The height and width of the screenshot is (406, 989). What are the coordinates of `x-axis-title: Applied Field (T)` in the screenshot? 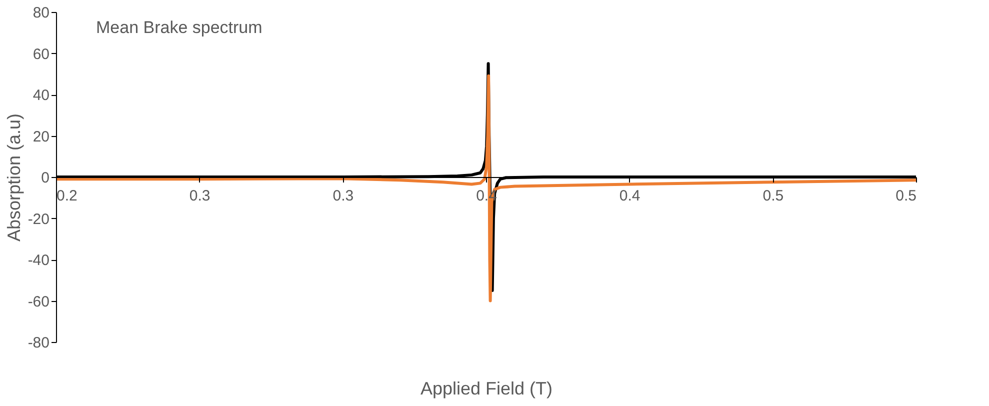 It's located at (486, 388).